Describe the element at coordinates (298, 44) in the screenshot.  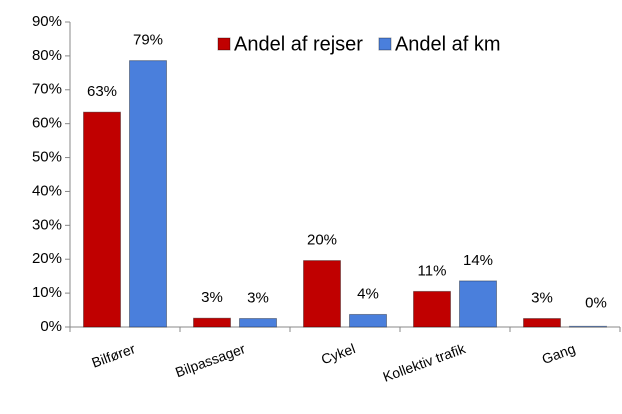
I see `legend-label: Andel af rejser` at that location.